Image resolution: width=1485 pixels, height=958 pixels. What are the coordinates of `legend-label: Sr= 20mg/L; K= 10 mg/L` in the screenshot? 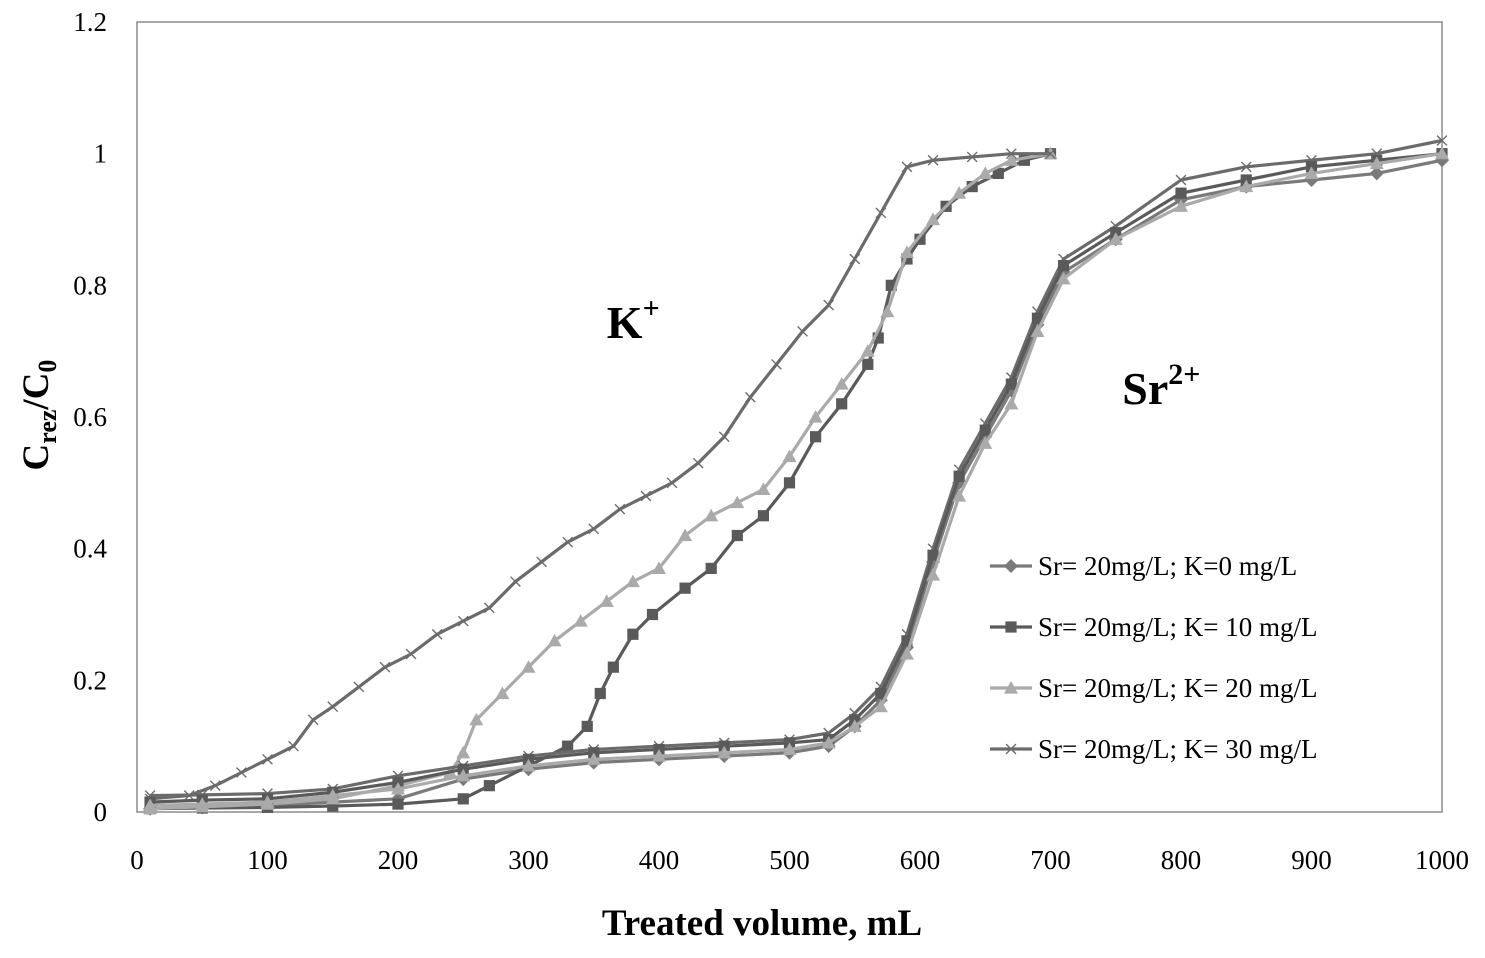 It's located at (1177, 627).